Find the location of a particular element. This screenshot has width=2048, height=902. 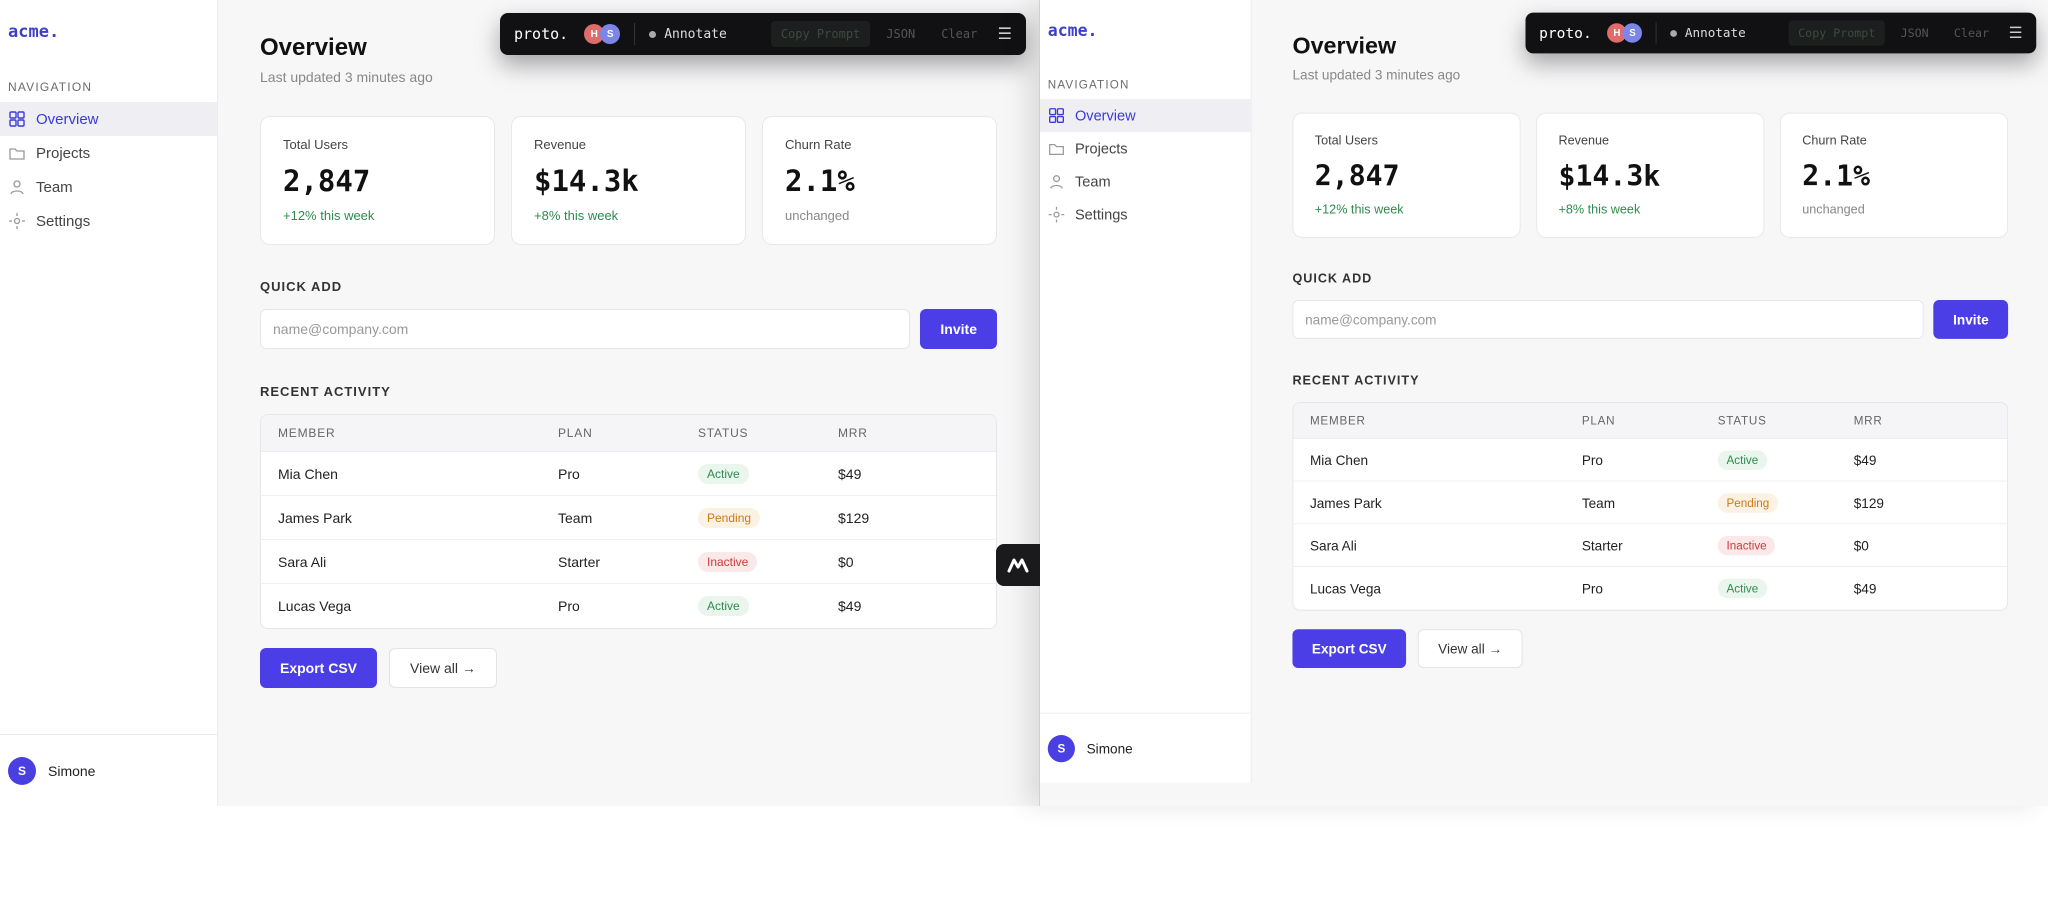

member-name: Lucas Vega is located at coordinates (1345, 588).